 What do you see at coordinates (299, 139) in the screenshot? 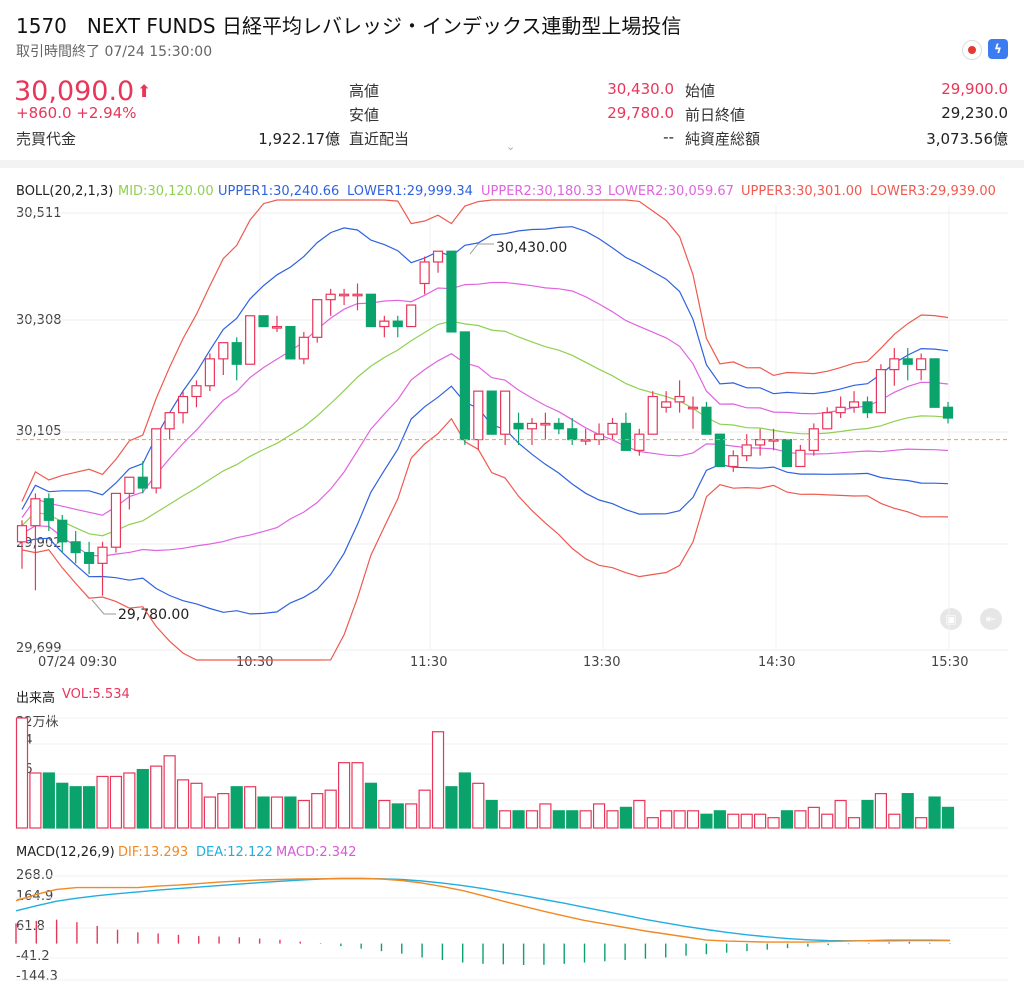
I see `turnover-value: 1,922.17億` at bounding box center [299, 139].